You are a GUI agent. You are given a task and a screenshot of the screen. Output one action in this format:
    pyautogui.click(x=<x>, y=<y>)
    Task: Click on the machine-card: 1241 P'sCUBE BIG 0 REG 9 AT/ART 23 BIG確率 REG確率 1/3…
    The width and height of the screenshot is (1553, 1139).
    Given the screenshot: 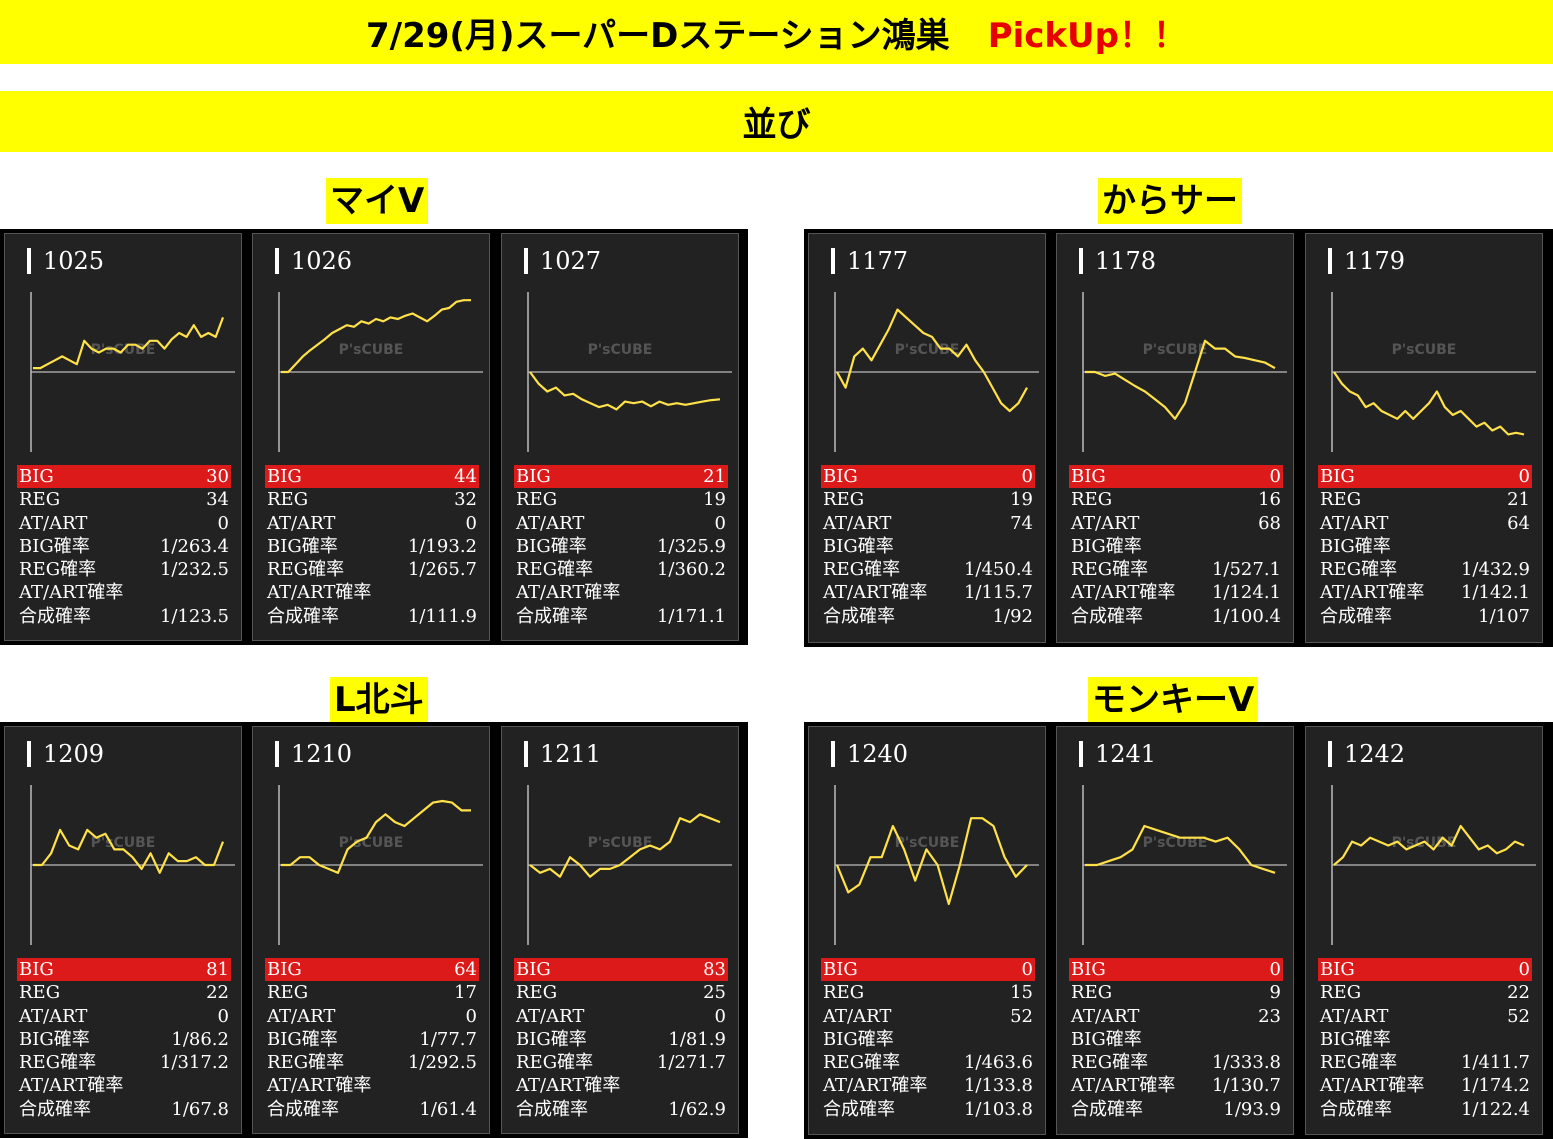 What is the action you would take?
    pyautogui.click(x=1175, y=930)
    